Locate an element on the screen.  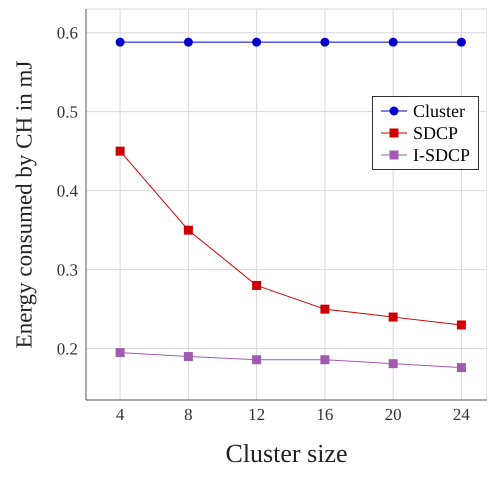
x-tick-label: 12 is located at coordinates (257, 414).